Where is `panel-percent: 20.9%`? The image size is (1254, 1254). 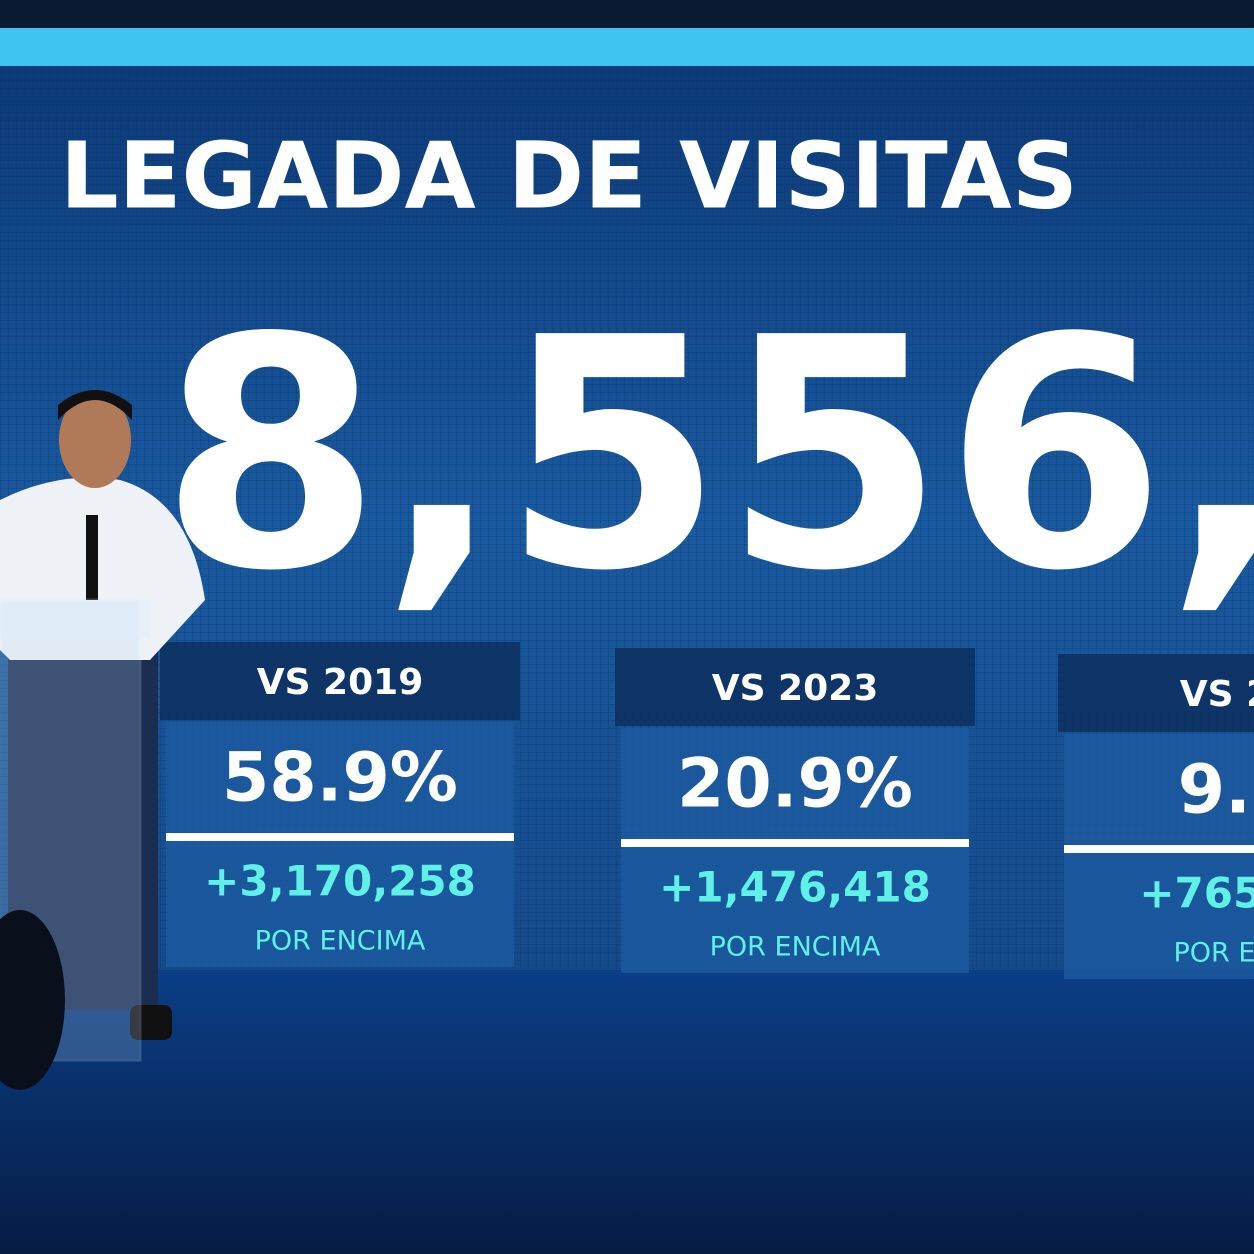 panel-percent: 20.9% is located at coordinates (795, 784).